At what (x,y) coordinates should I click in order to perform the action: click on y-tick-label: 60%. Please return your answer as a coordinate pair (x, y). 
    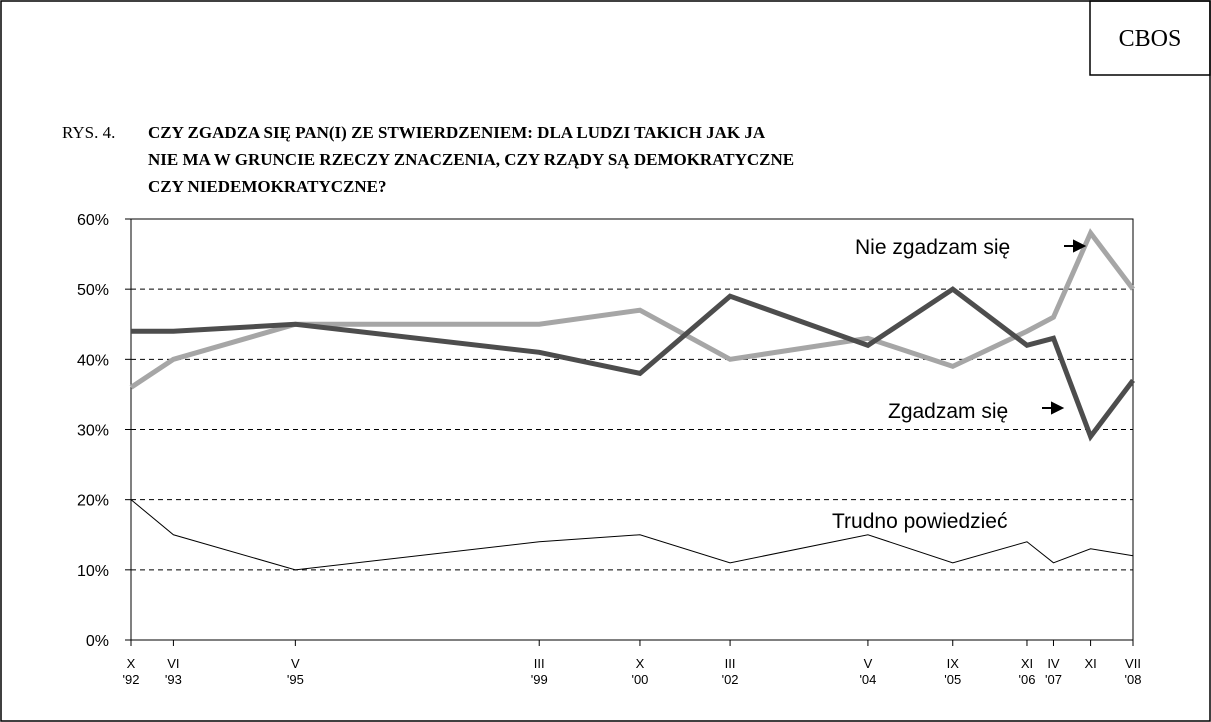
    Looking at the image, I should click on (93, 220).